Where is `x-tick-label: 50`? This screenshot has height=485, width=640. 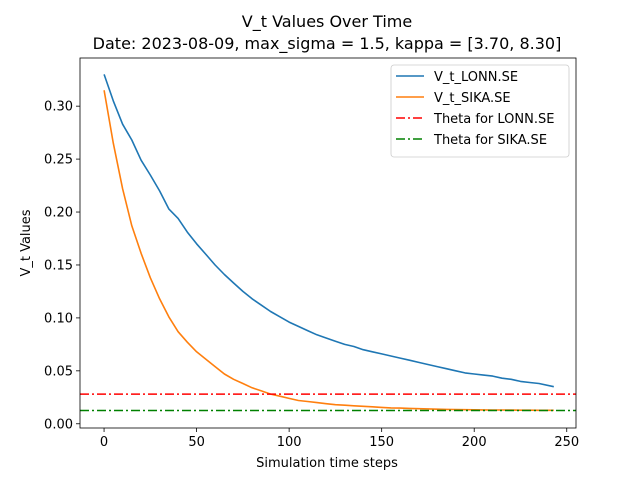
x-tick-label: 50 is located at coordinates (196, 442).